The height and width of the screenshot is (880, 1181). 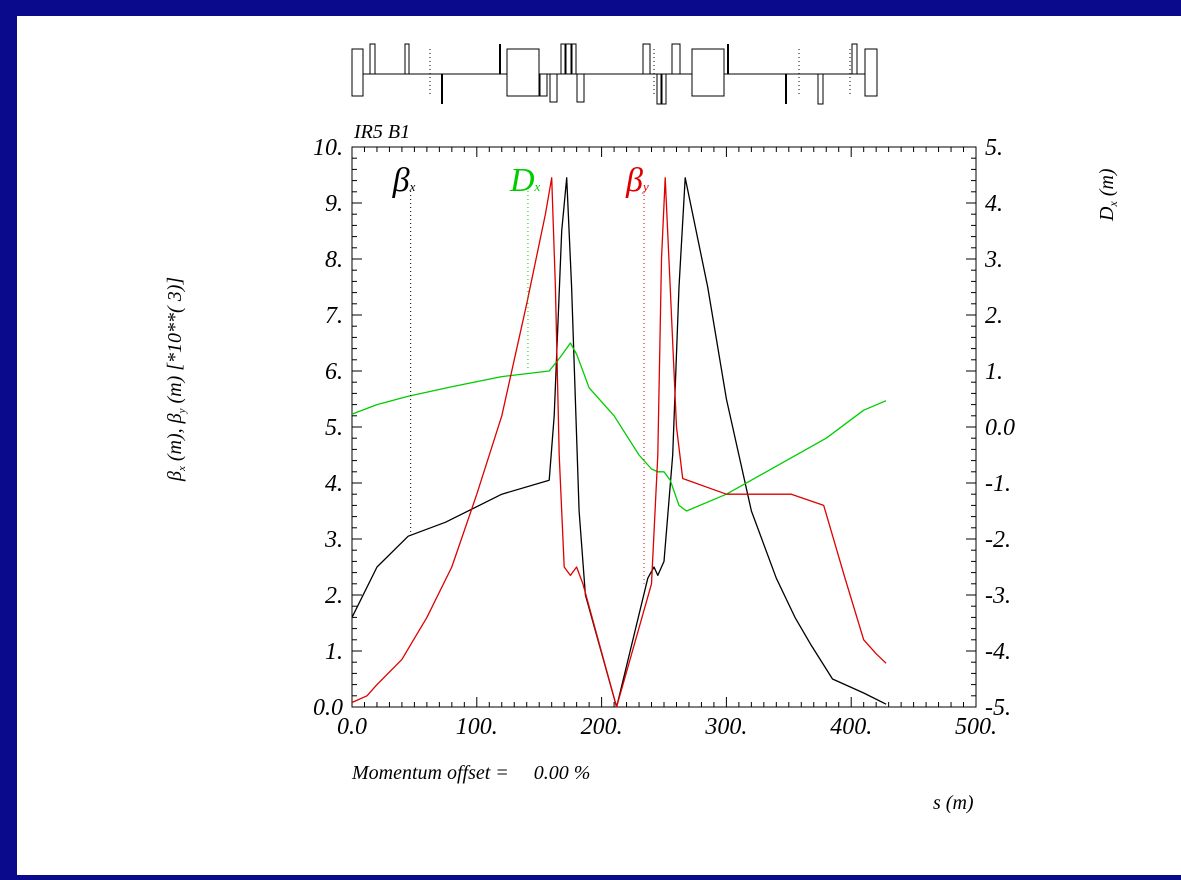 I want to click on series-label: βy, so click(x=637, y=180).